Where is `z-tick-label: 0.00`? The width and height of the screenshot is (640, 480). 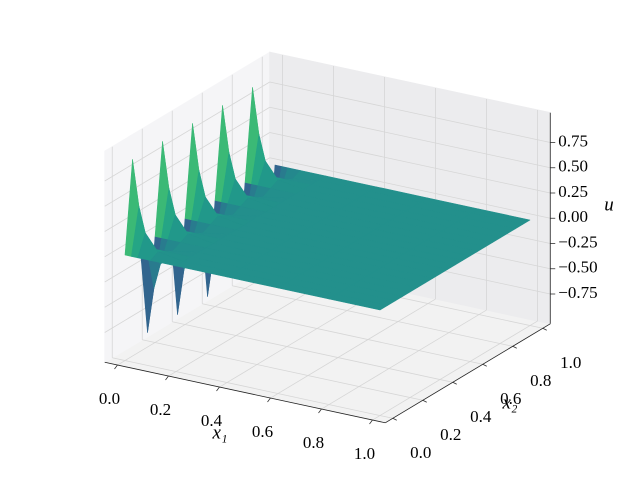
z-tick-label: 0.00 is located at coordinates (573, 216).